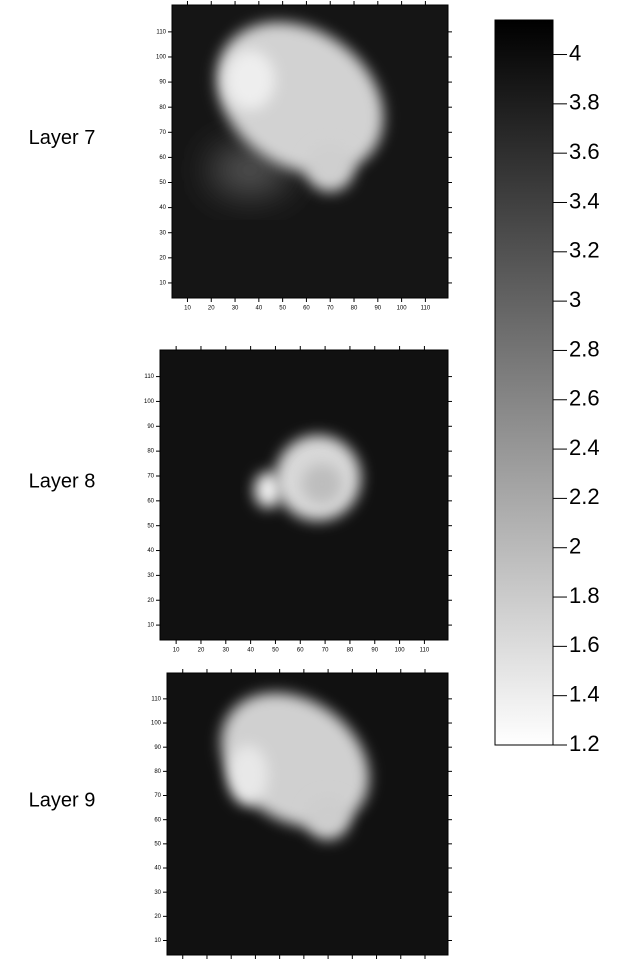  Describe the element at coordinates (62, 481) in the screenshot. I see `panel-label: Layer 8` at that location.